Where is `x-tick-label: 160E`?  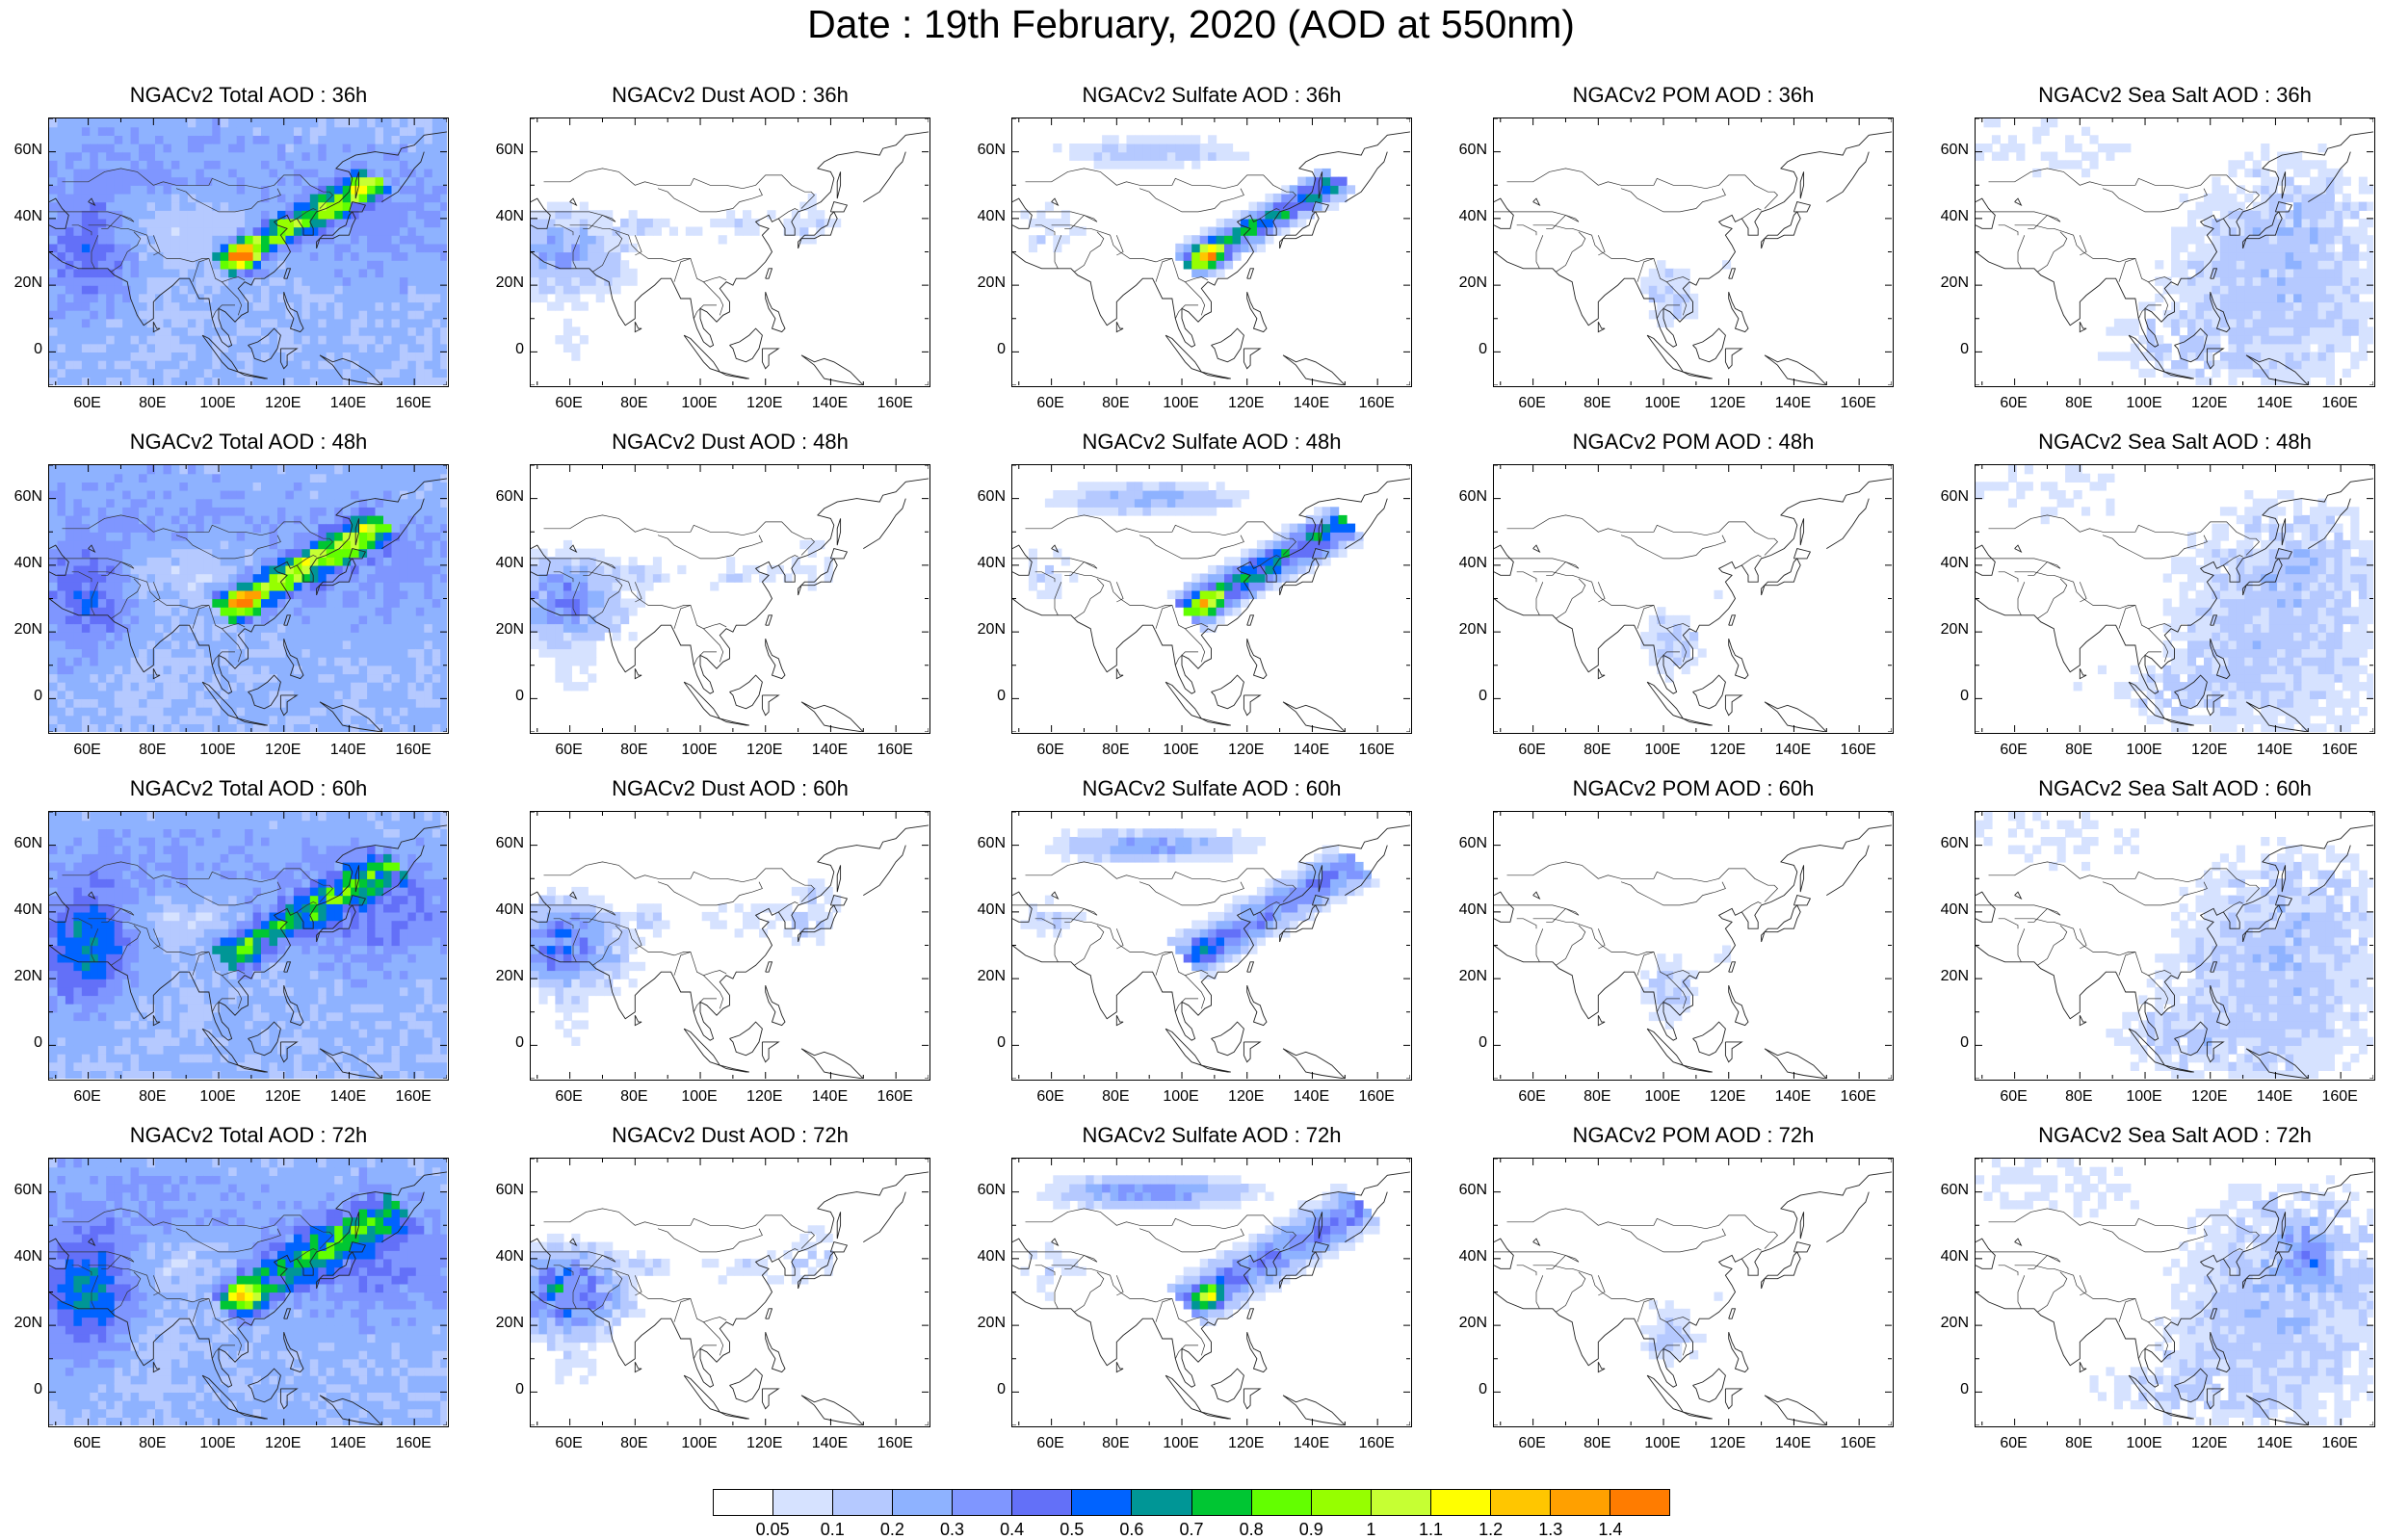
x-tick-label: 160E is located at coordinates (895, 750).